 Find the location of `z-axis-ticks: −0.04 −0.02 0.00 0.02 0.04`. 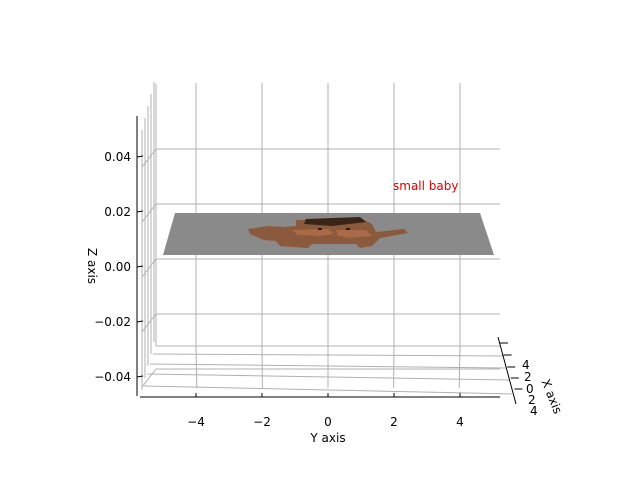

z-axis-ticks: −0.04 −0.02 0.00 0.02 0.04 is located at coordinates (119, 267).